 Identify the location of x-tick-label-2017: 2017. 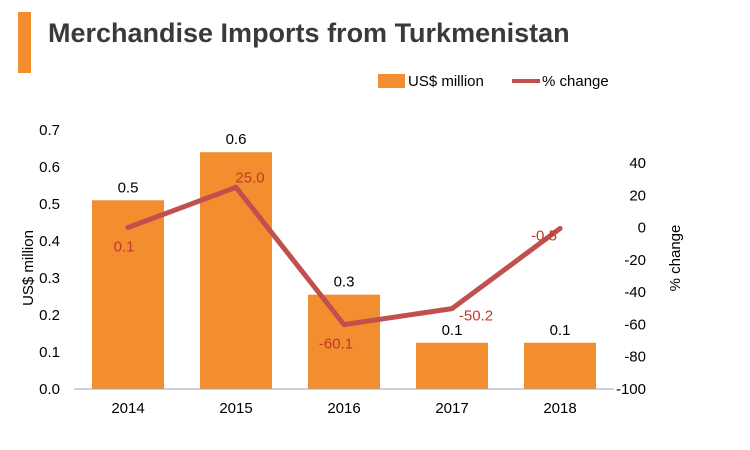
(451, 408).